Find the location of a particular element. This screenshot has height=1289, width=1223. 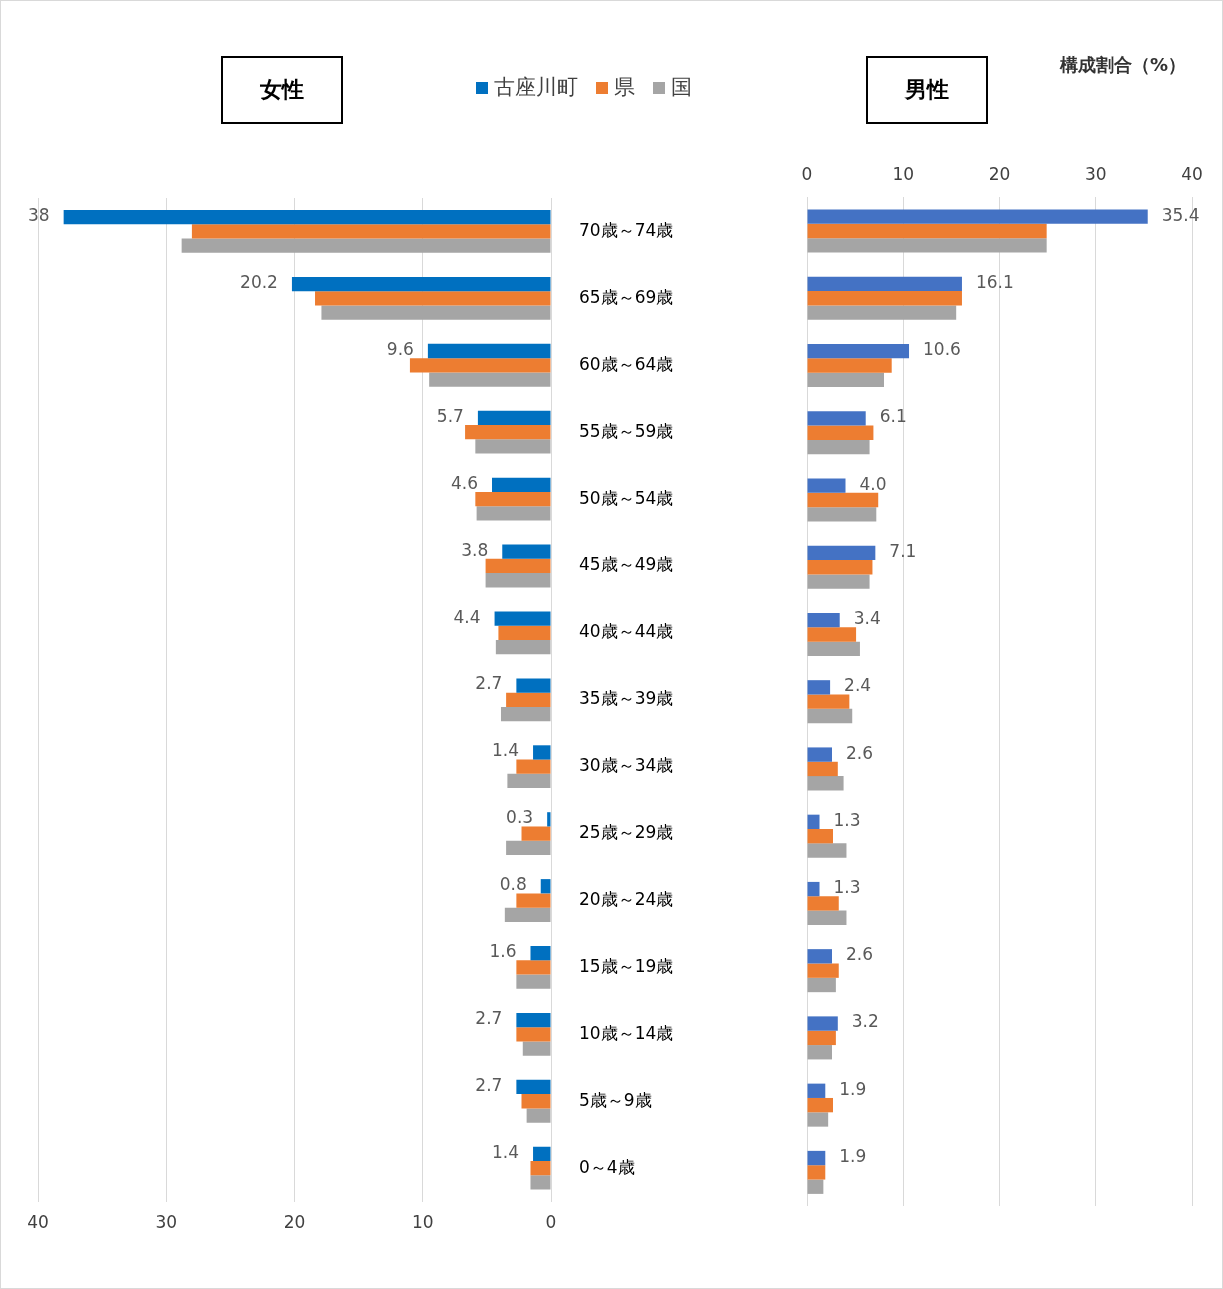

data-label: 2.4 is located at coordinates (858, 685).